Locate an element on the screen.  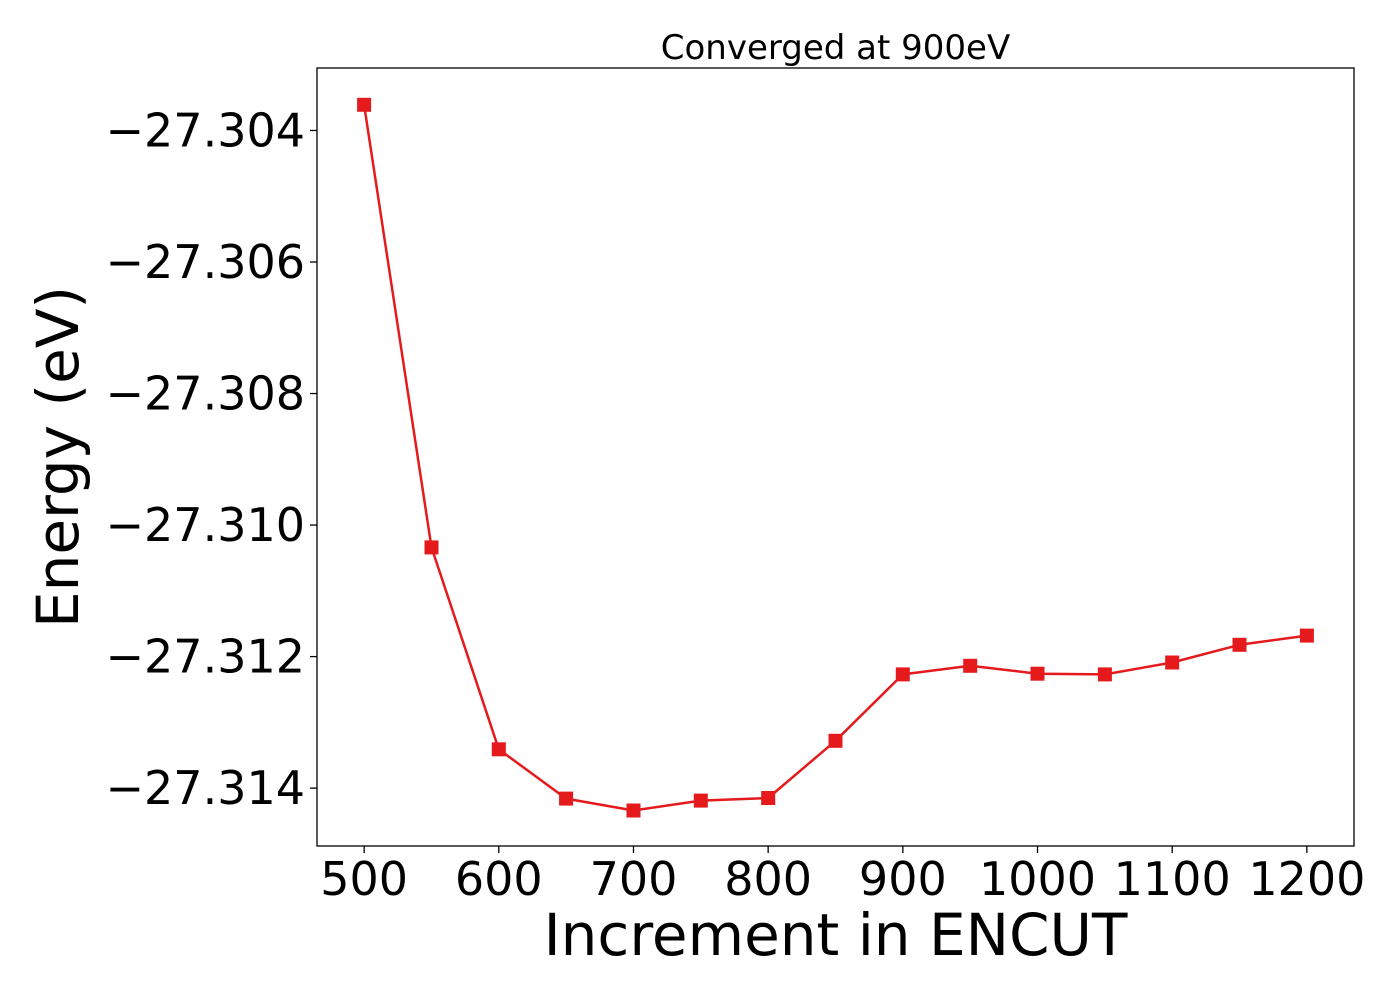
x-tick-label: 1000 is located at coordinates (1037, 879).